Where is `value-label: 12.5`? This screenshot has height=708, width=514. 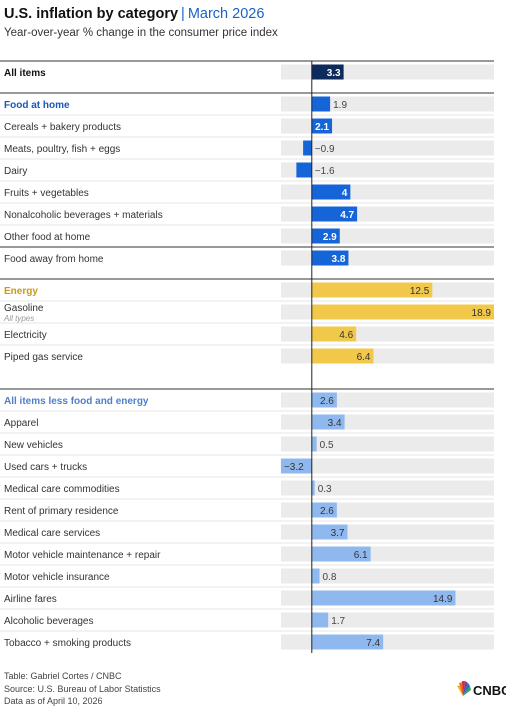
value-label: 12.5 is located at coordinates (420, 291).